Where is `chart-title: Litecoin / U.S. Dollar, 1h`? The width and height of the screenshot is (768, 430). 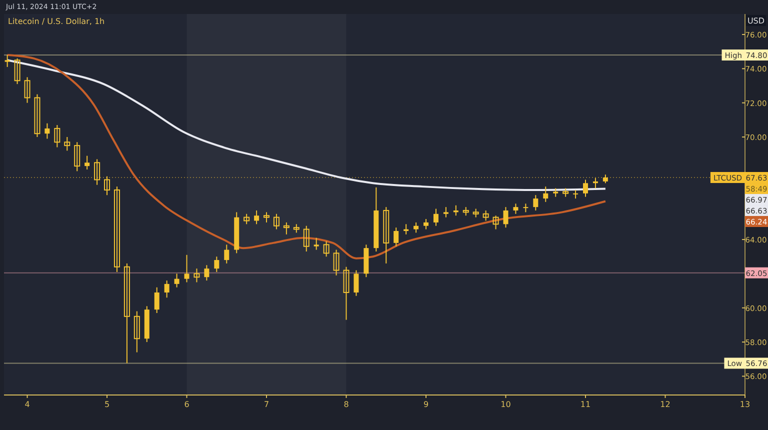
chart-title: Litecoin / U.S. Dollar, 1h is located at coordinates (56, 21).